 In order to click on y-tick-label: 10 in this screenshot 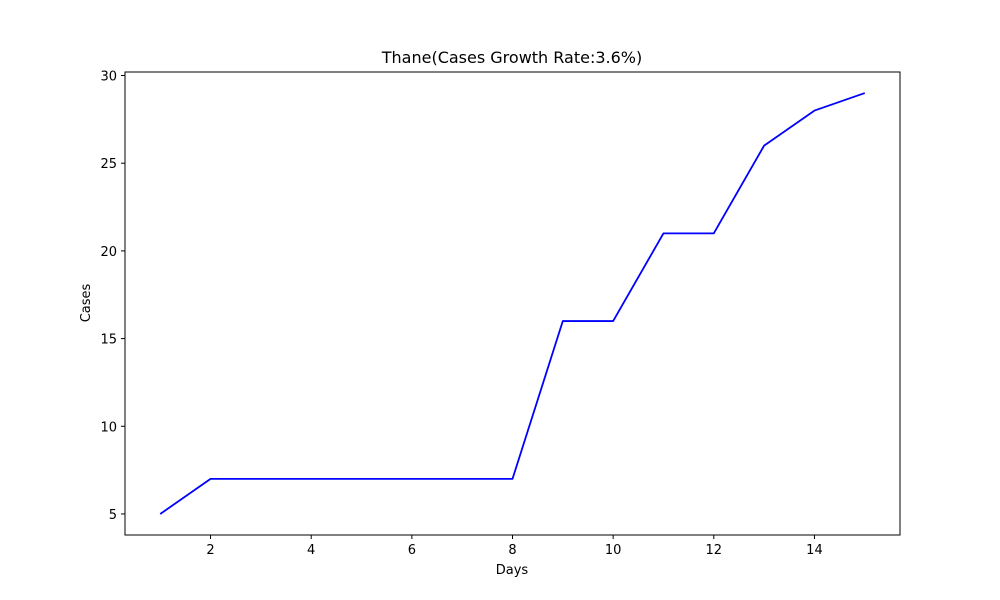, I will do `click(108, 427)`.